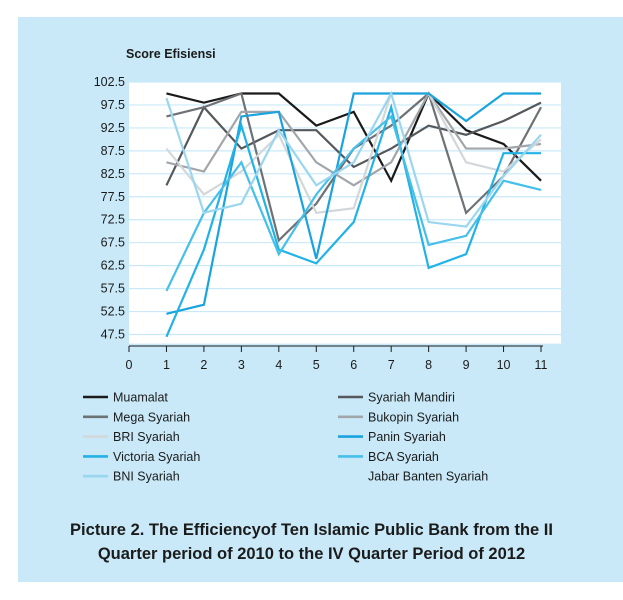 The height and width of the screenshot is (600, 623). I want to click on x-tick-label: 8, so click(428, 365).